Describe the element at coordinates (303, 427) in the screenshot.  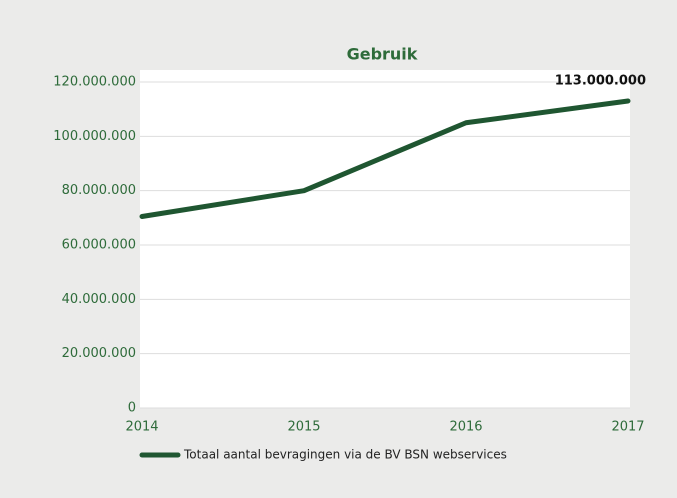
I see `x-tick-label: 2015` at that location.